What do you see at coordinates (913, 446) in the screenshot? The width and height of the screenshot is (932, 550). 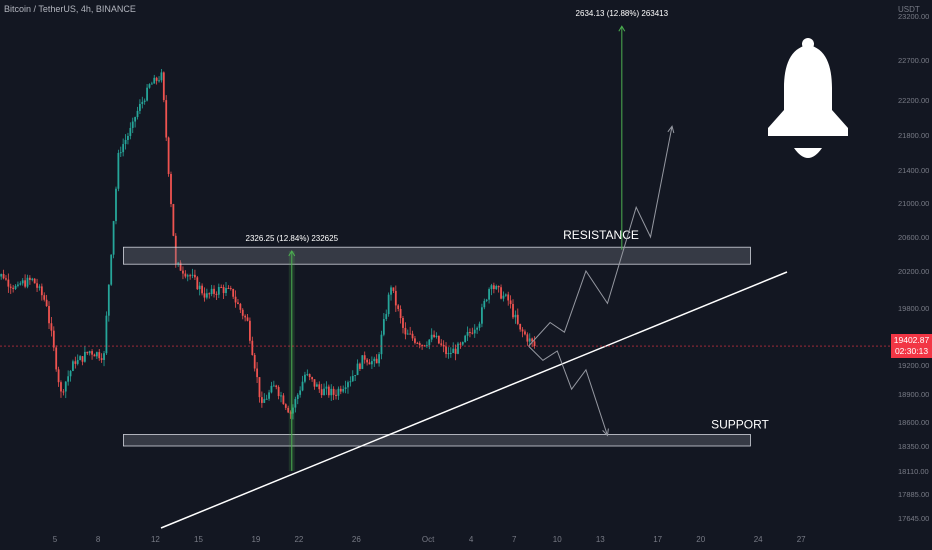 I see `price-tick-label: 18350.00` at bounding box center [913, 446].